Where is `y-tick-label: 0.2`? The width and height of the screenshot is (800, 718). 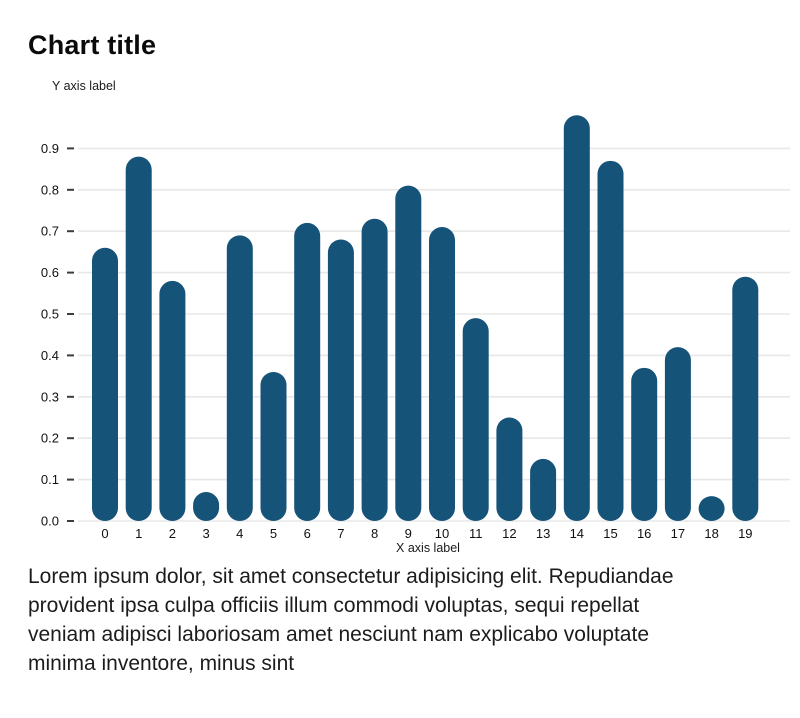 y-tick-label: 0.2 is located at coordinates (50, 438).